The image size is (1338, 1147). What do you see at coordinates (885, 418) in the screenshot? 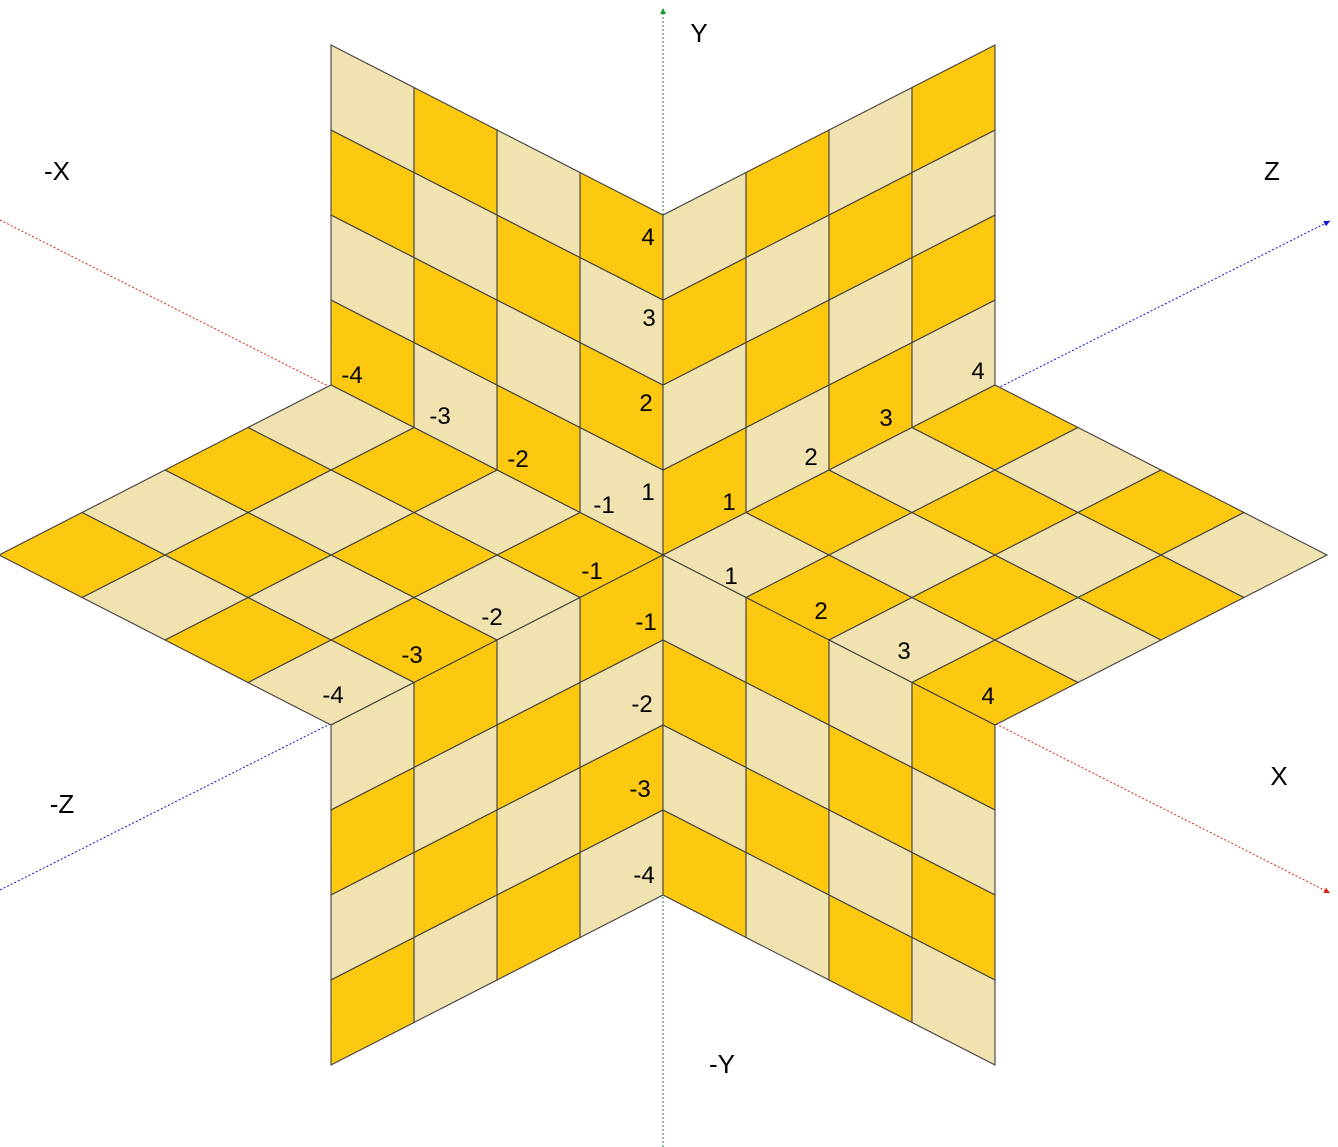
I see `tick-z-pos-3: 3` at bounding box center [885, 418].